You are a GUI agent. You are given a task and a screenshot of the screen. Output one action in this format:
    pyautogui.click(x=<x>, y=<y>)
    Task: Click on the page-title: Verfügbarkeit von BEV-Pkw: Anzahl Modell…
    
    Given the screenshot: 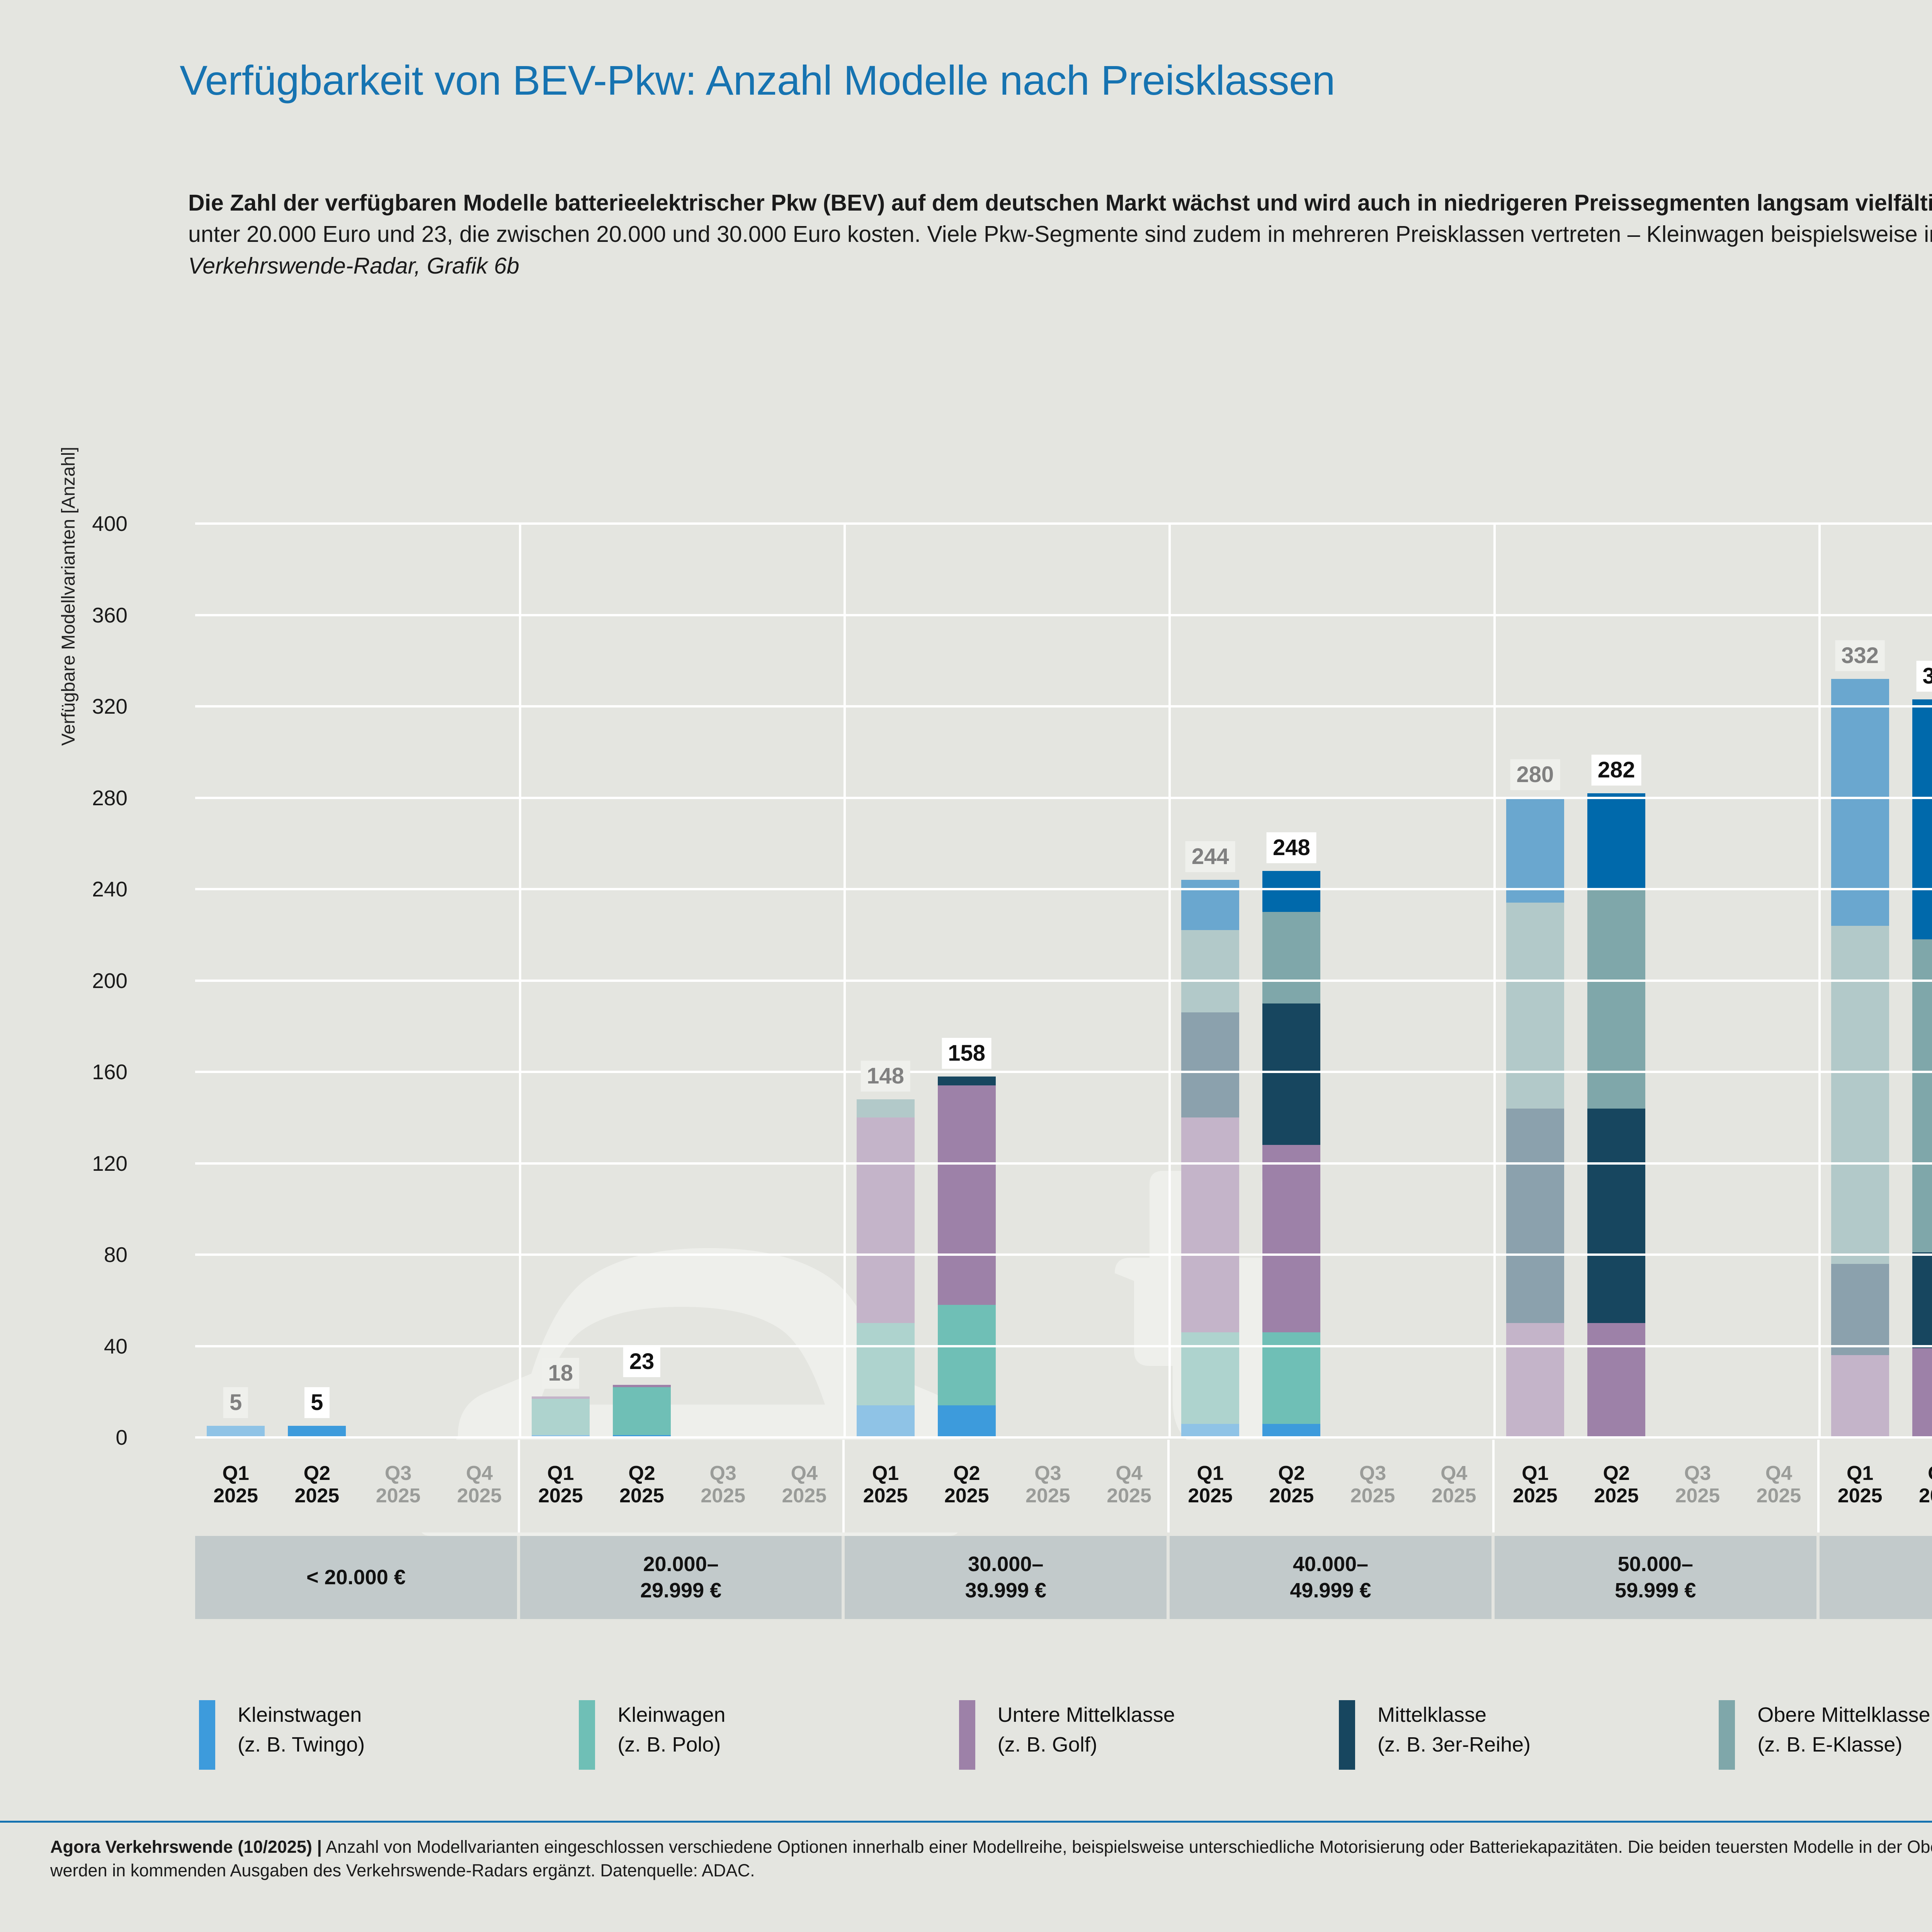 What is the action you would take?
    pyautogui.click(x=758, y=81)
    